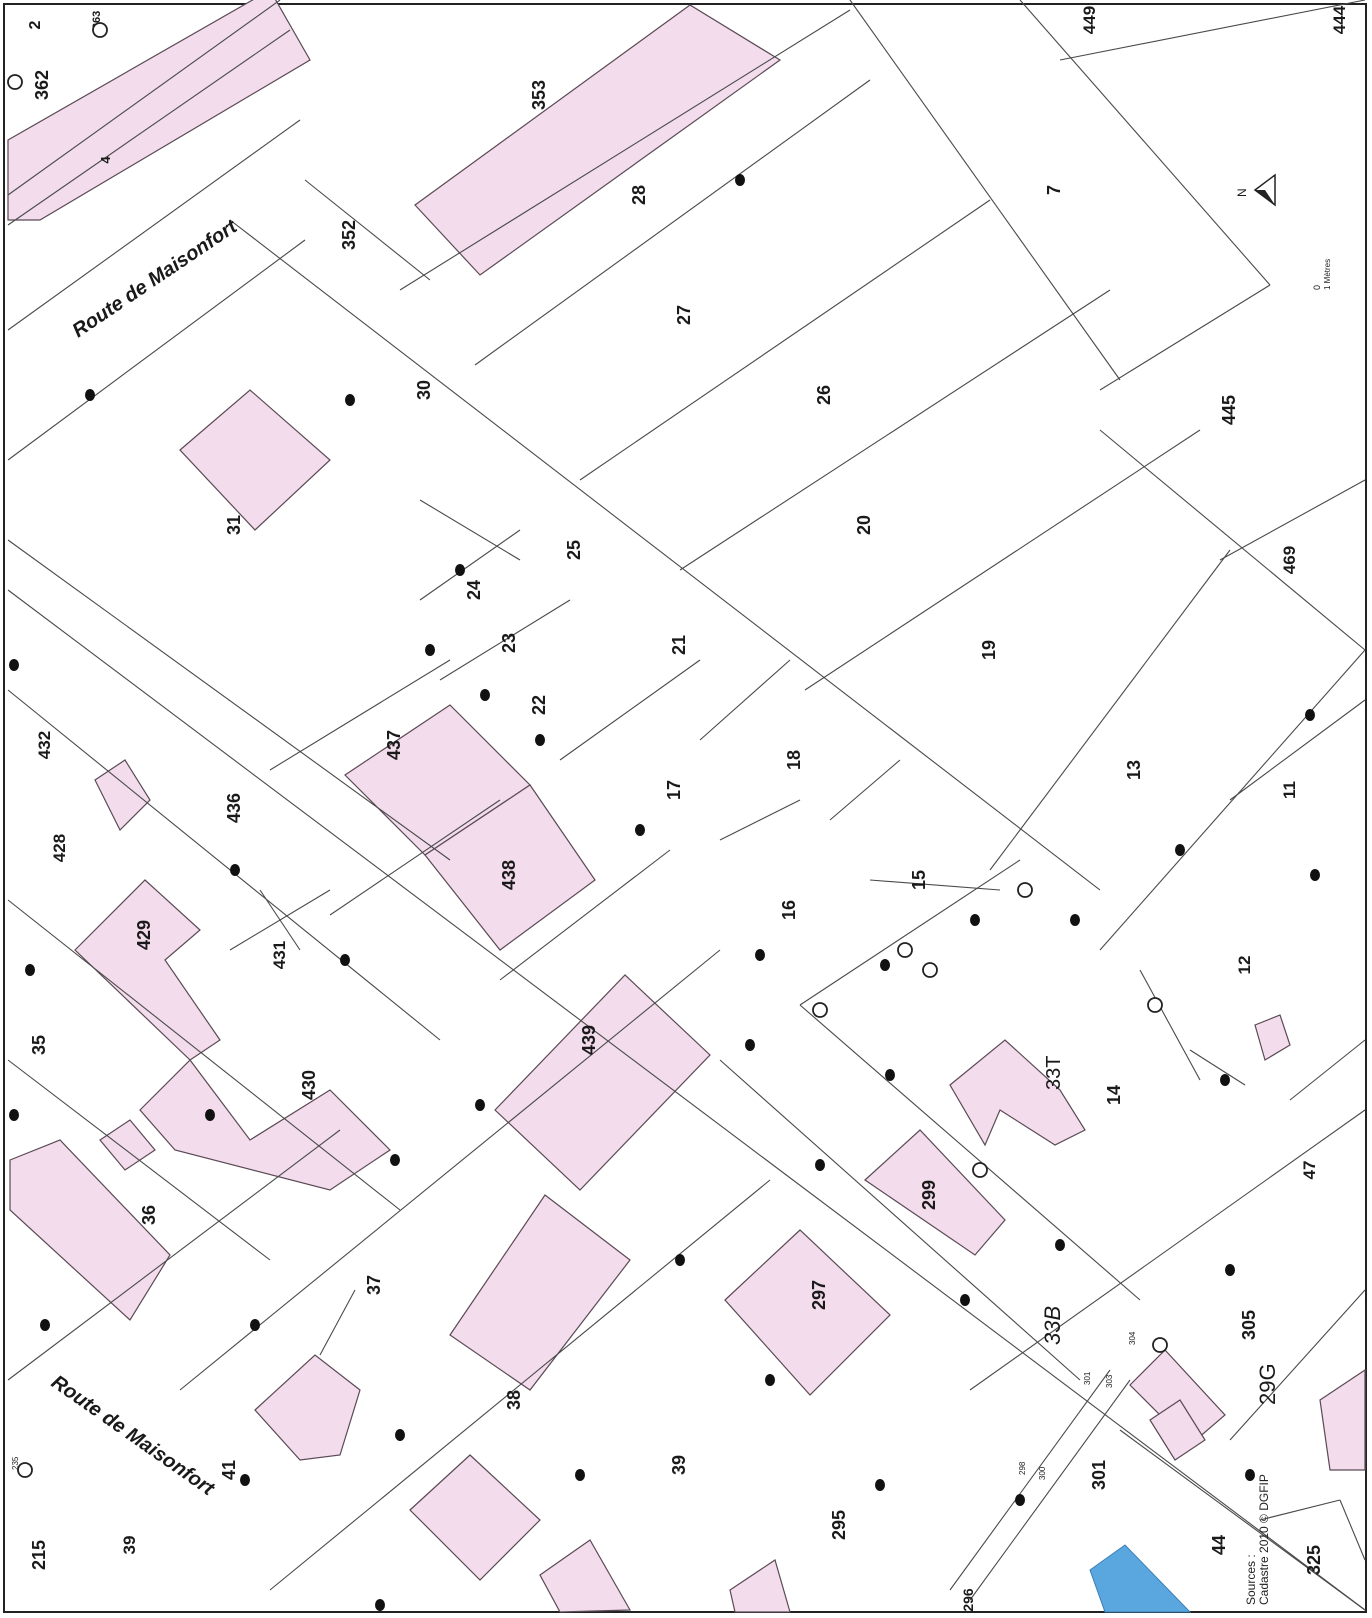 The height and width of the screenshot is (1618, 1372). I want to click on parcel-number: 38, so click(514, 1400).